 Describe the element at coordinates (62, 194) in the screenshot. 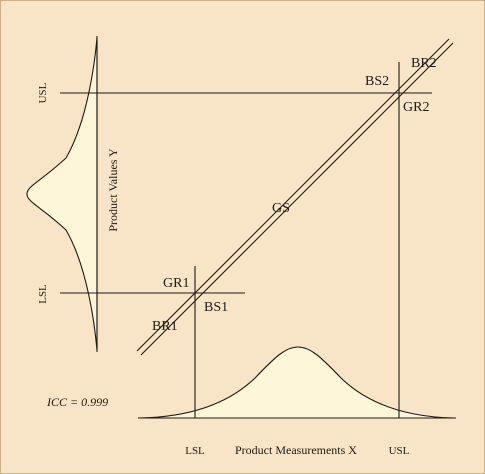

I see `y-distribution-curve` at that location.